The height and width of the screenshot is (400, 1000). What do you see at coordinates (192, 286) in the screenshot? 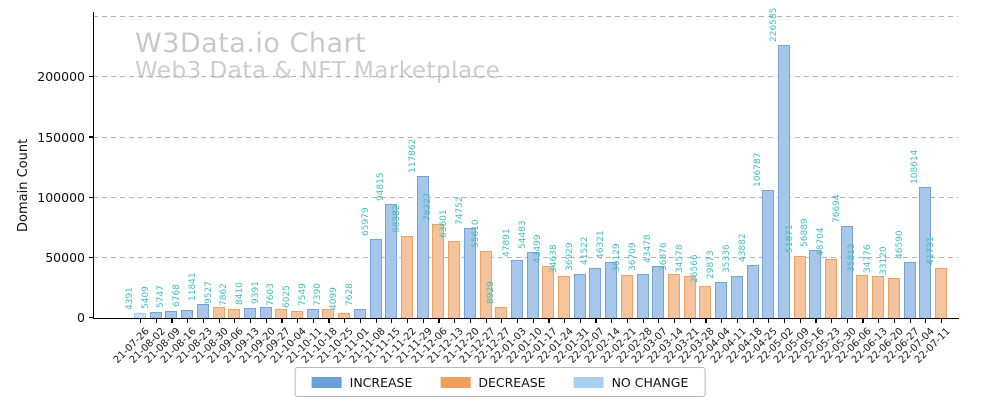
I see `bar-value-label: 11841` at bounding box center [192, 286].